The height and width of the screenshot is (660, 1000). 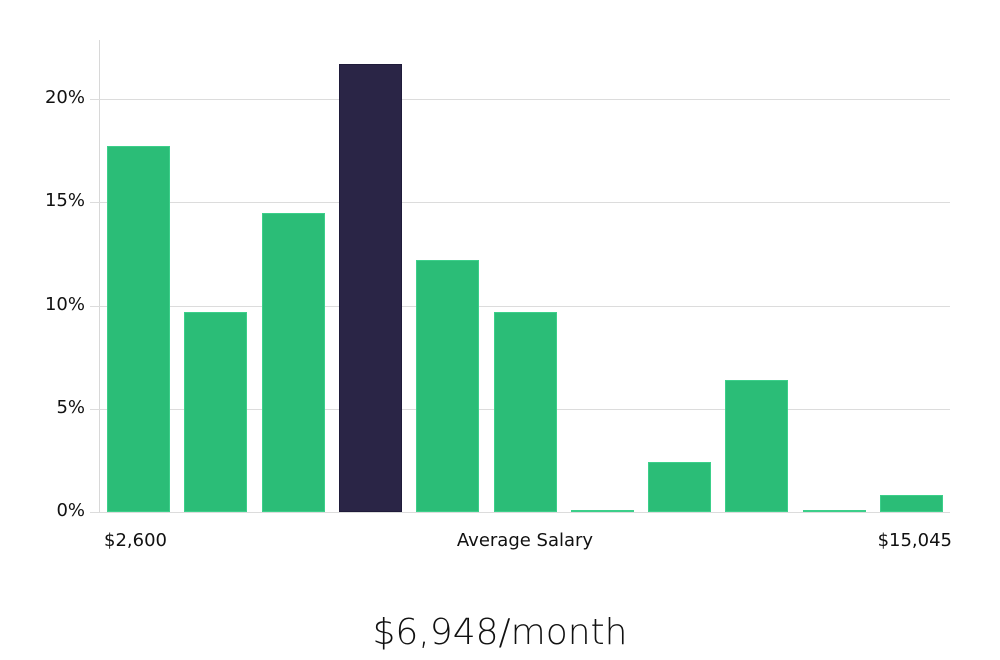 What do you see at coordinates (64, 200) in the screenshot?
I see `y-tick-label: 15%` at bounding box center [64, 200].